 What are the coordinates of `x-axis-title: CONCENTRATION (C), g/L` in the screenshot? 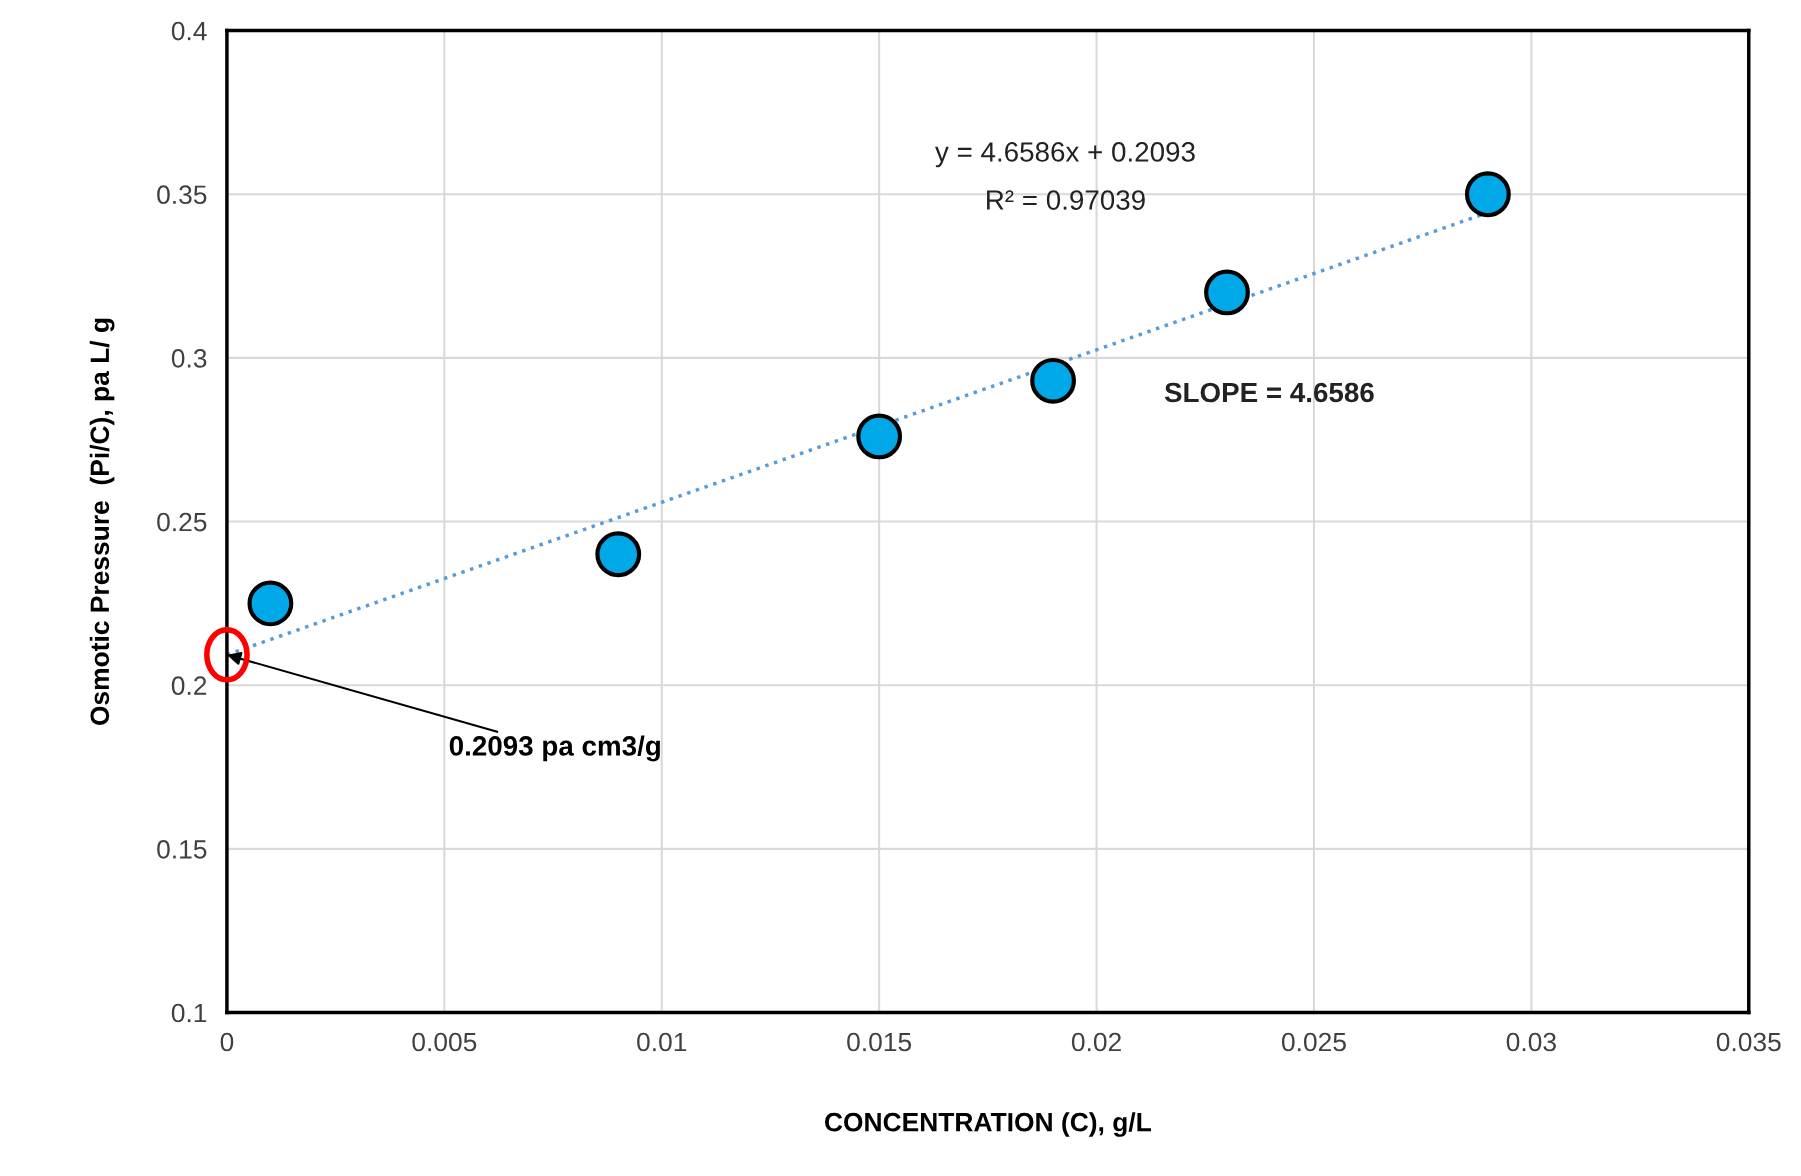 It's located at (988, 1124).